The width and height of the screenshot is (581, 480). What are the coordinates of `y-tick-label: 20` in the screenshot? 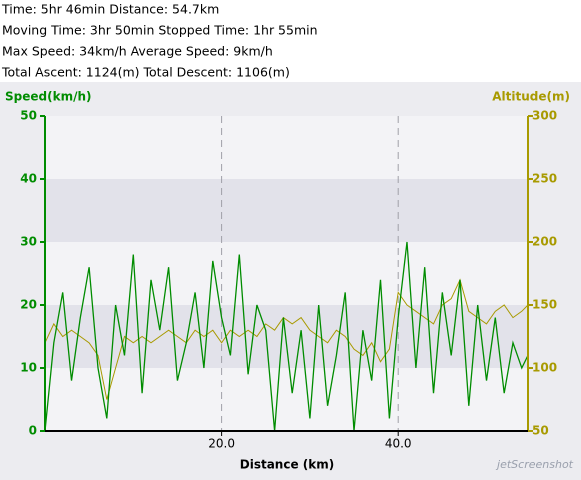 It's located at (28, 305).